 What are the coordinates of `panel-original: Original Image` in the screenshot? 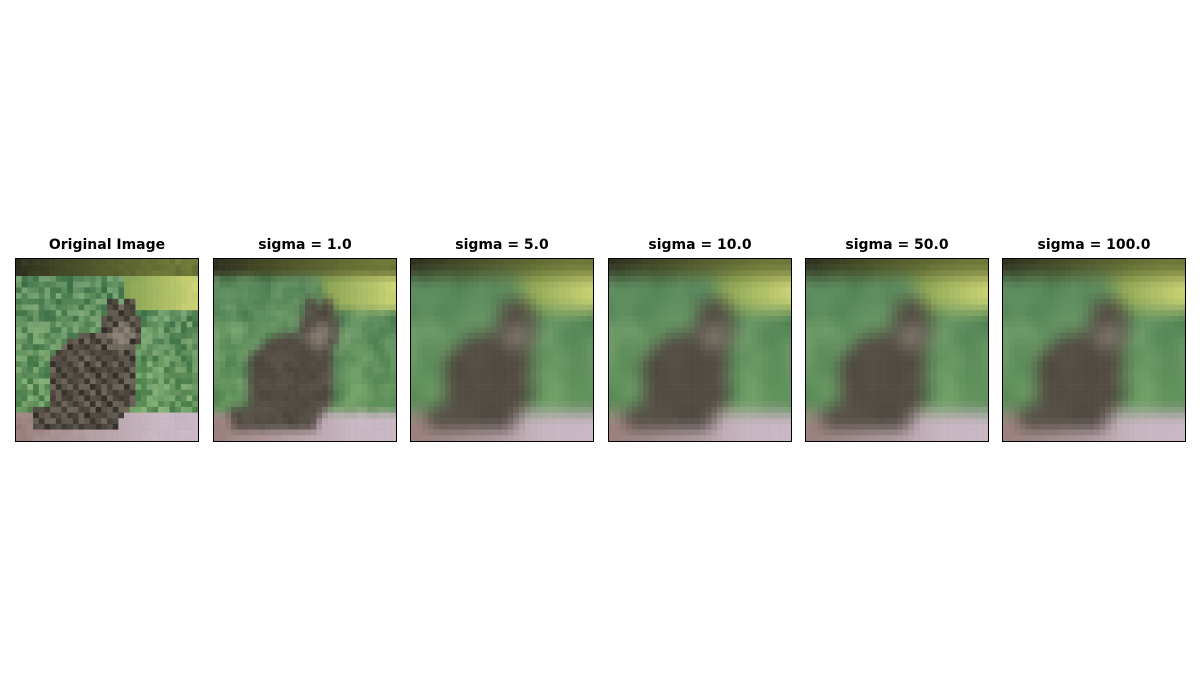 It's located at (107, 338).